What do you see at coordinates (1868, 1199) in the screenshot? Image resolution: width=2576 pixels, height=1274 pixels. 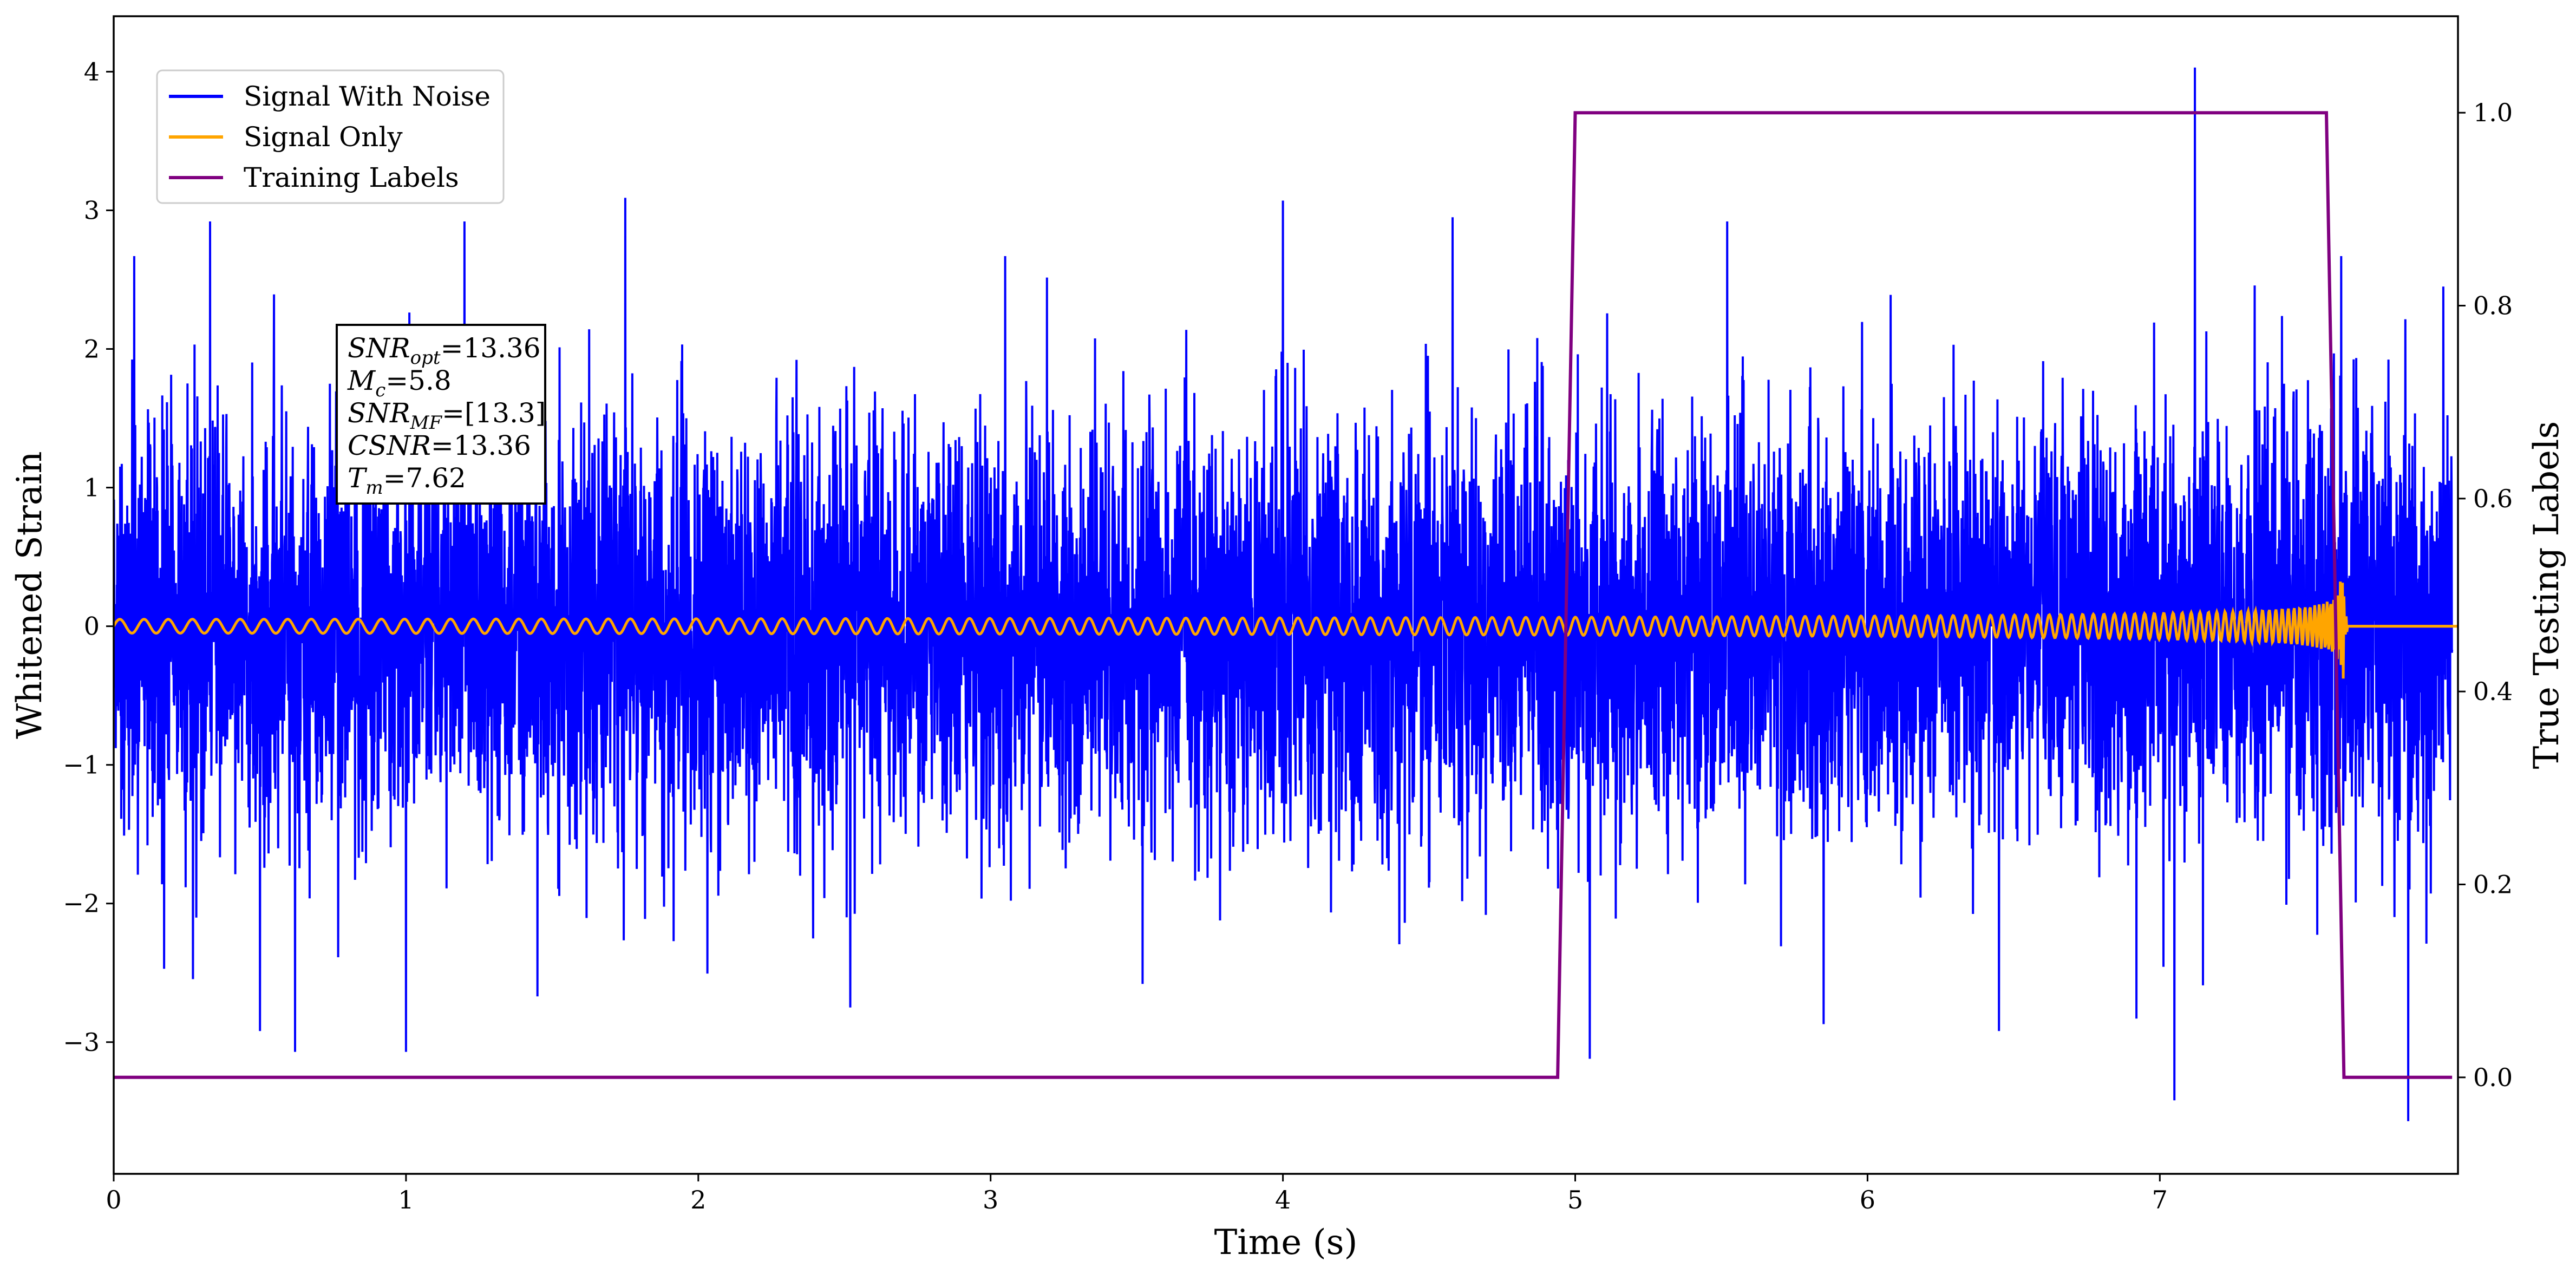 I see `x-tick-label: 6` at bounding box center [1868, 1199].